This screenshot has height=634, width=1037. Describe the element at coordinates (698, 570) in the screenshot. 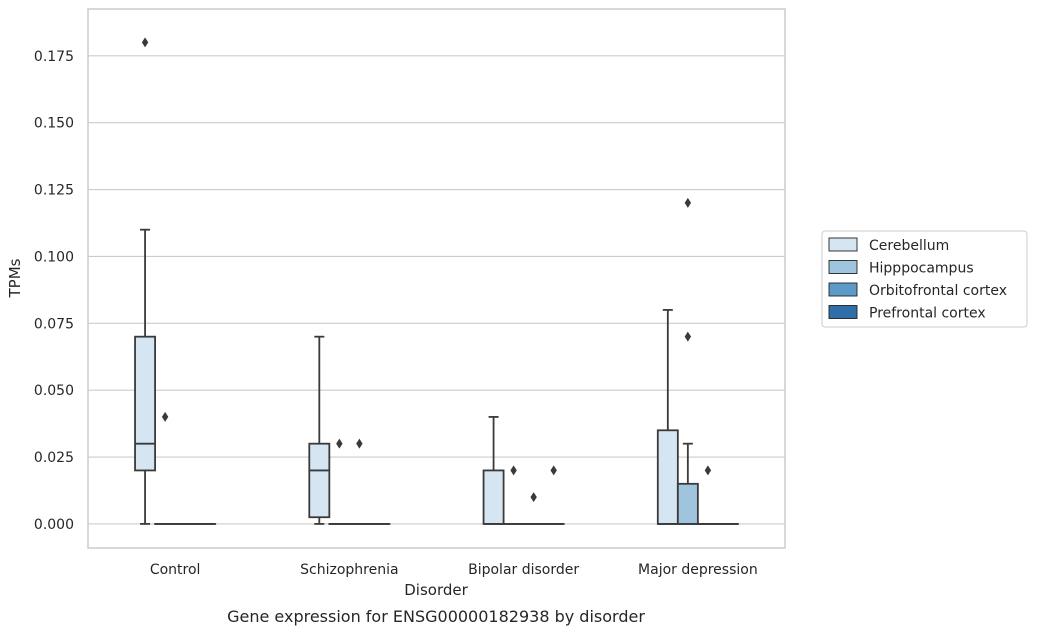

I see `x-tick-label: Major depression` at that location.